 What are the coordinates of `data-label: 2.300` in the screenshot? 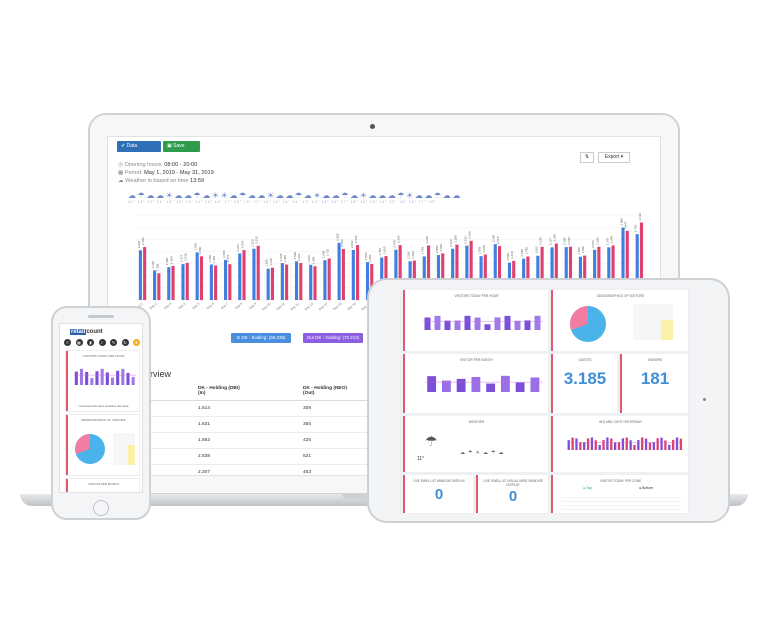 It's located at (494, 238).